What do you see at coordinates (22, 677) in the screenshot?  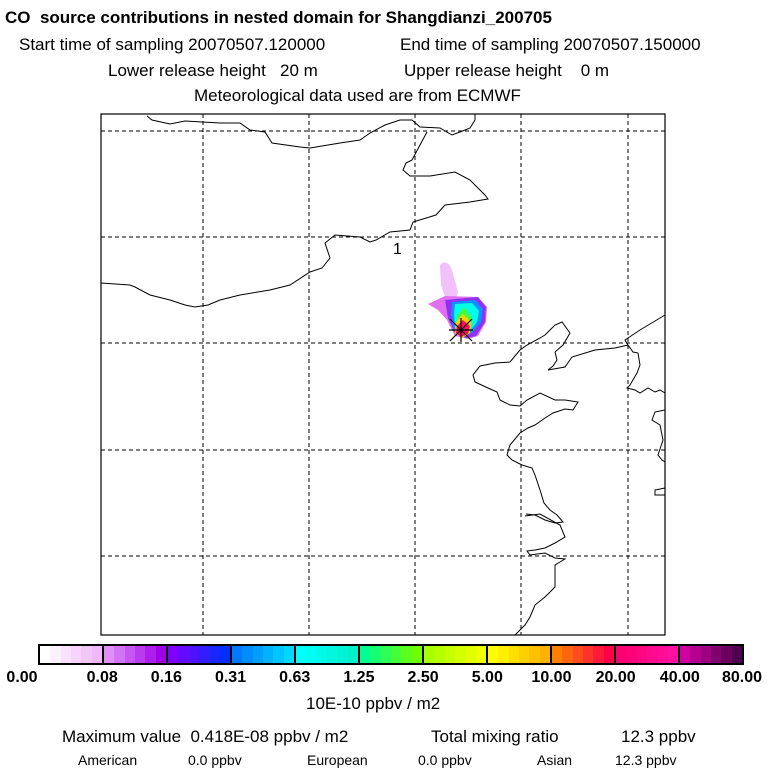 I see `colorbar-tick-label: 0.00` at bounding box center [22, 677].